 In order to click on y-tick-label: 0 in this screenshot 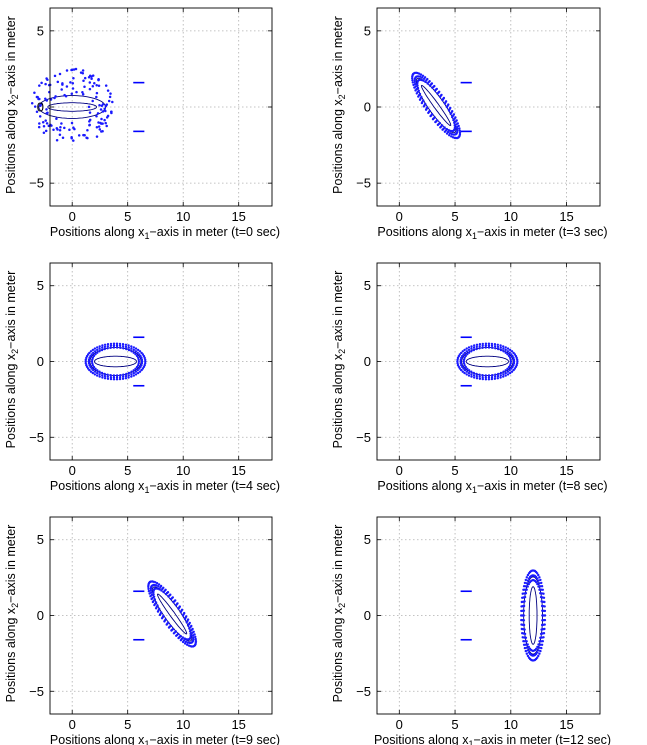, I will do `click(40, 615)`.